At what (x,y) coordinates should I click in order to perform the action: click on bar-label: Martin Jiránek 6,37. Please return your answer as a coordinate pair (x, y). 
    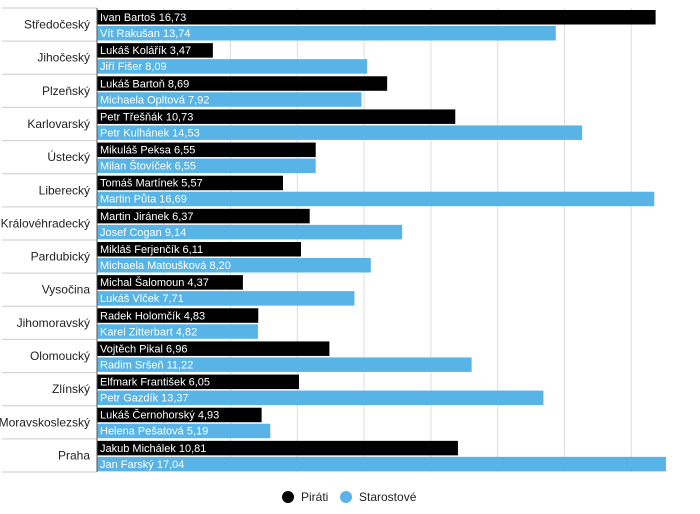
    Looking at the image, I should click on (147, 217).